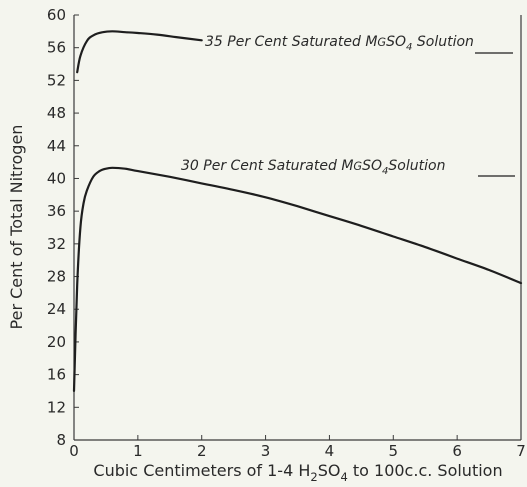 This screenshot has width=527, height=487. Describe the element at coordinates (56, 277) in the screenshot. I see `y-tick-label: 28` at that location.